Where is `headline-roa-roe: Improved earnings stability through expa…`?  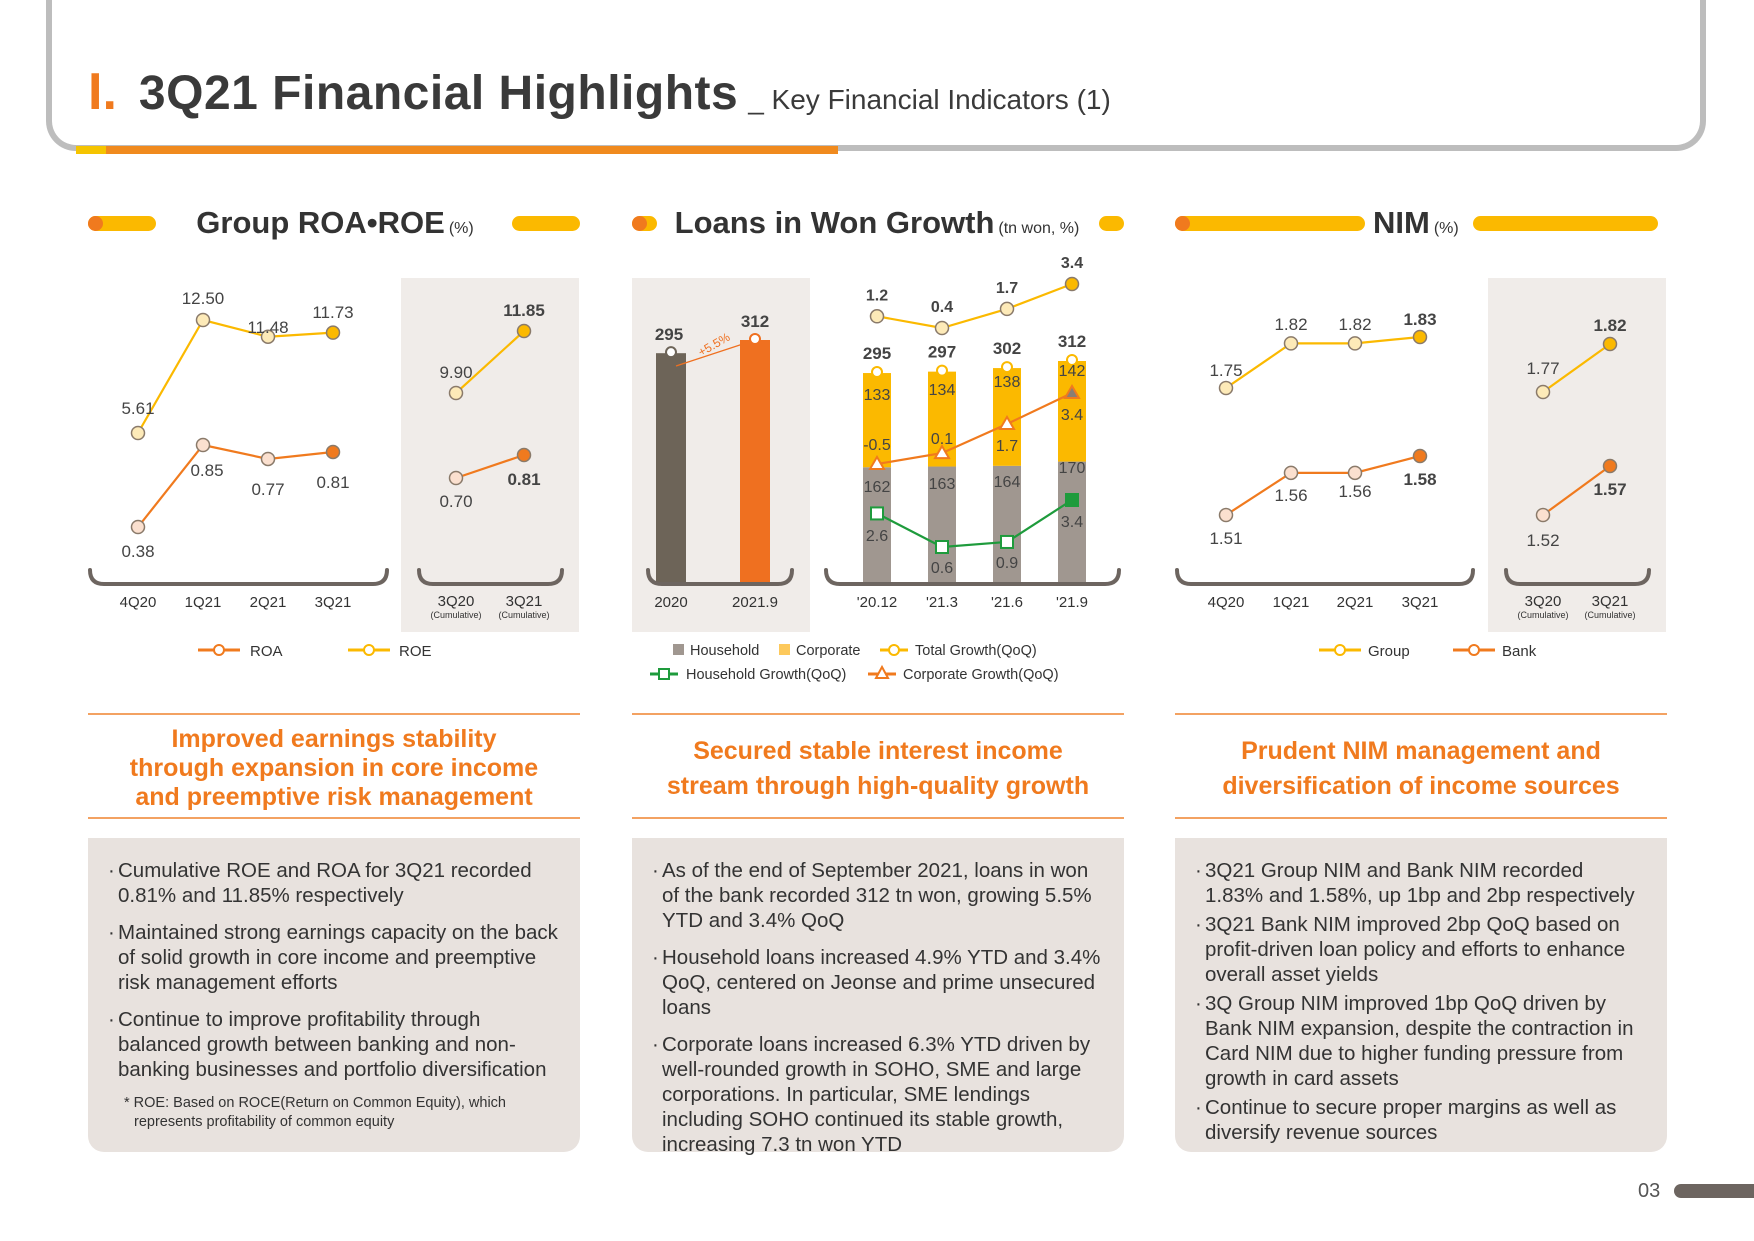 headline-roa-roe: Improved earnings stability through expa… is located at coordinates (334, 768).